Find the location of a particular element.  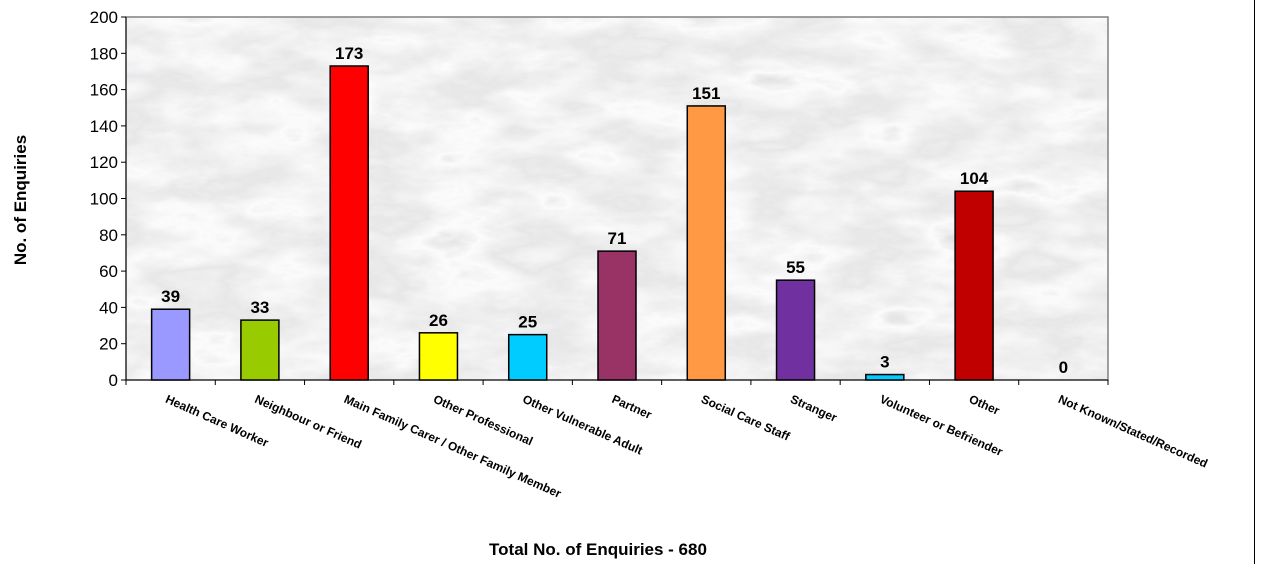

y-tick-label: 140 is located at coordinates (104, 126).